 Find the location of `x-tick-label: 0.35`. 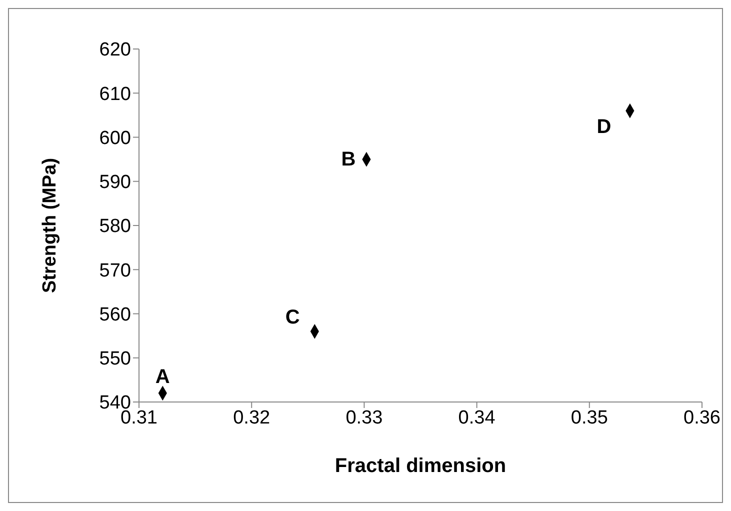

x-tick-label: 0.35 is located at coordinates (589, 417).